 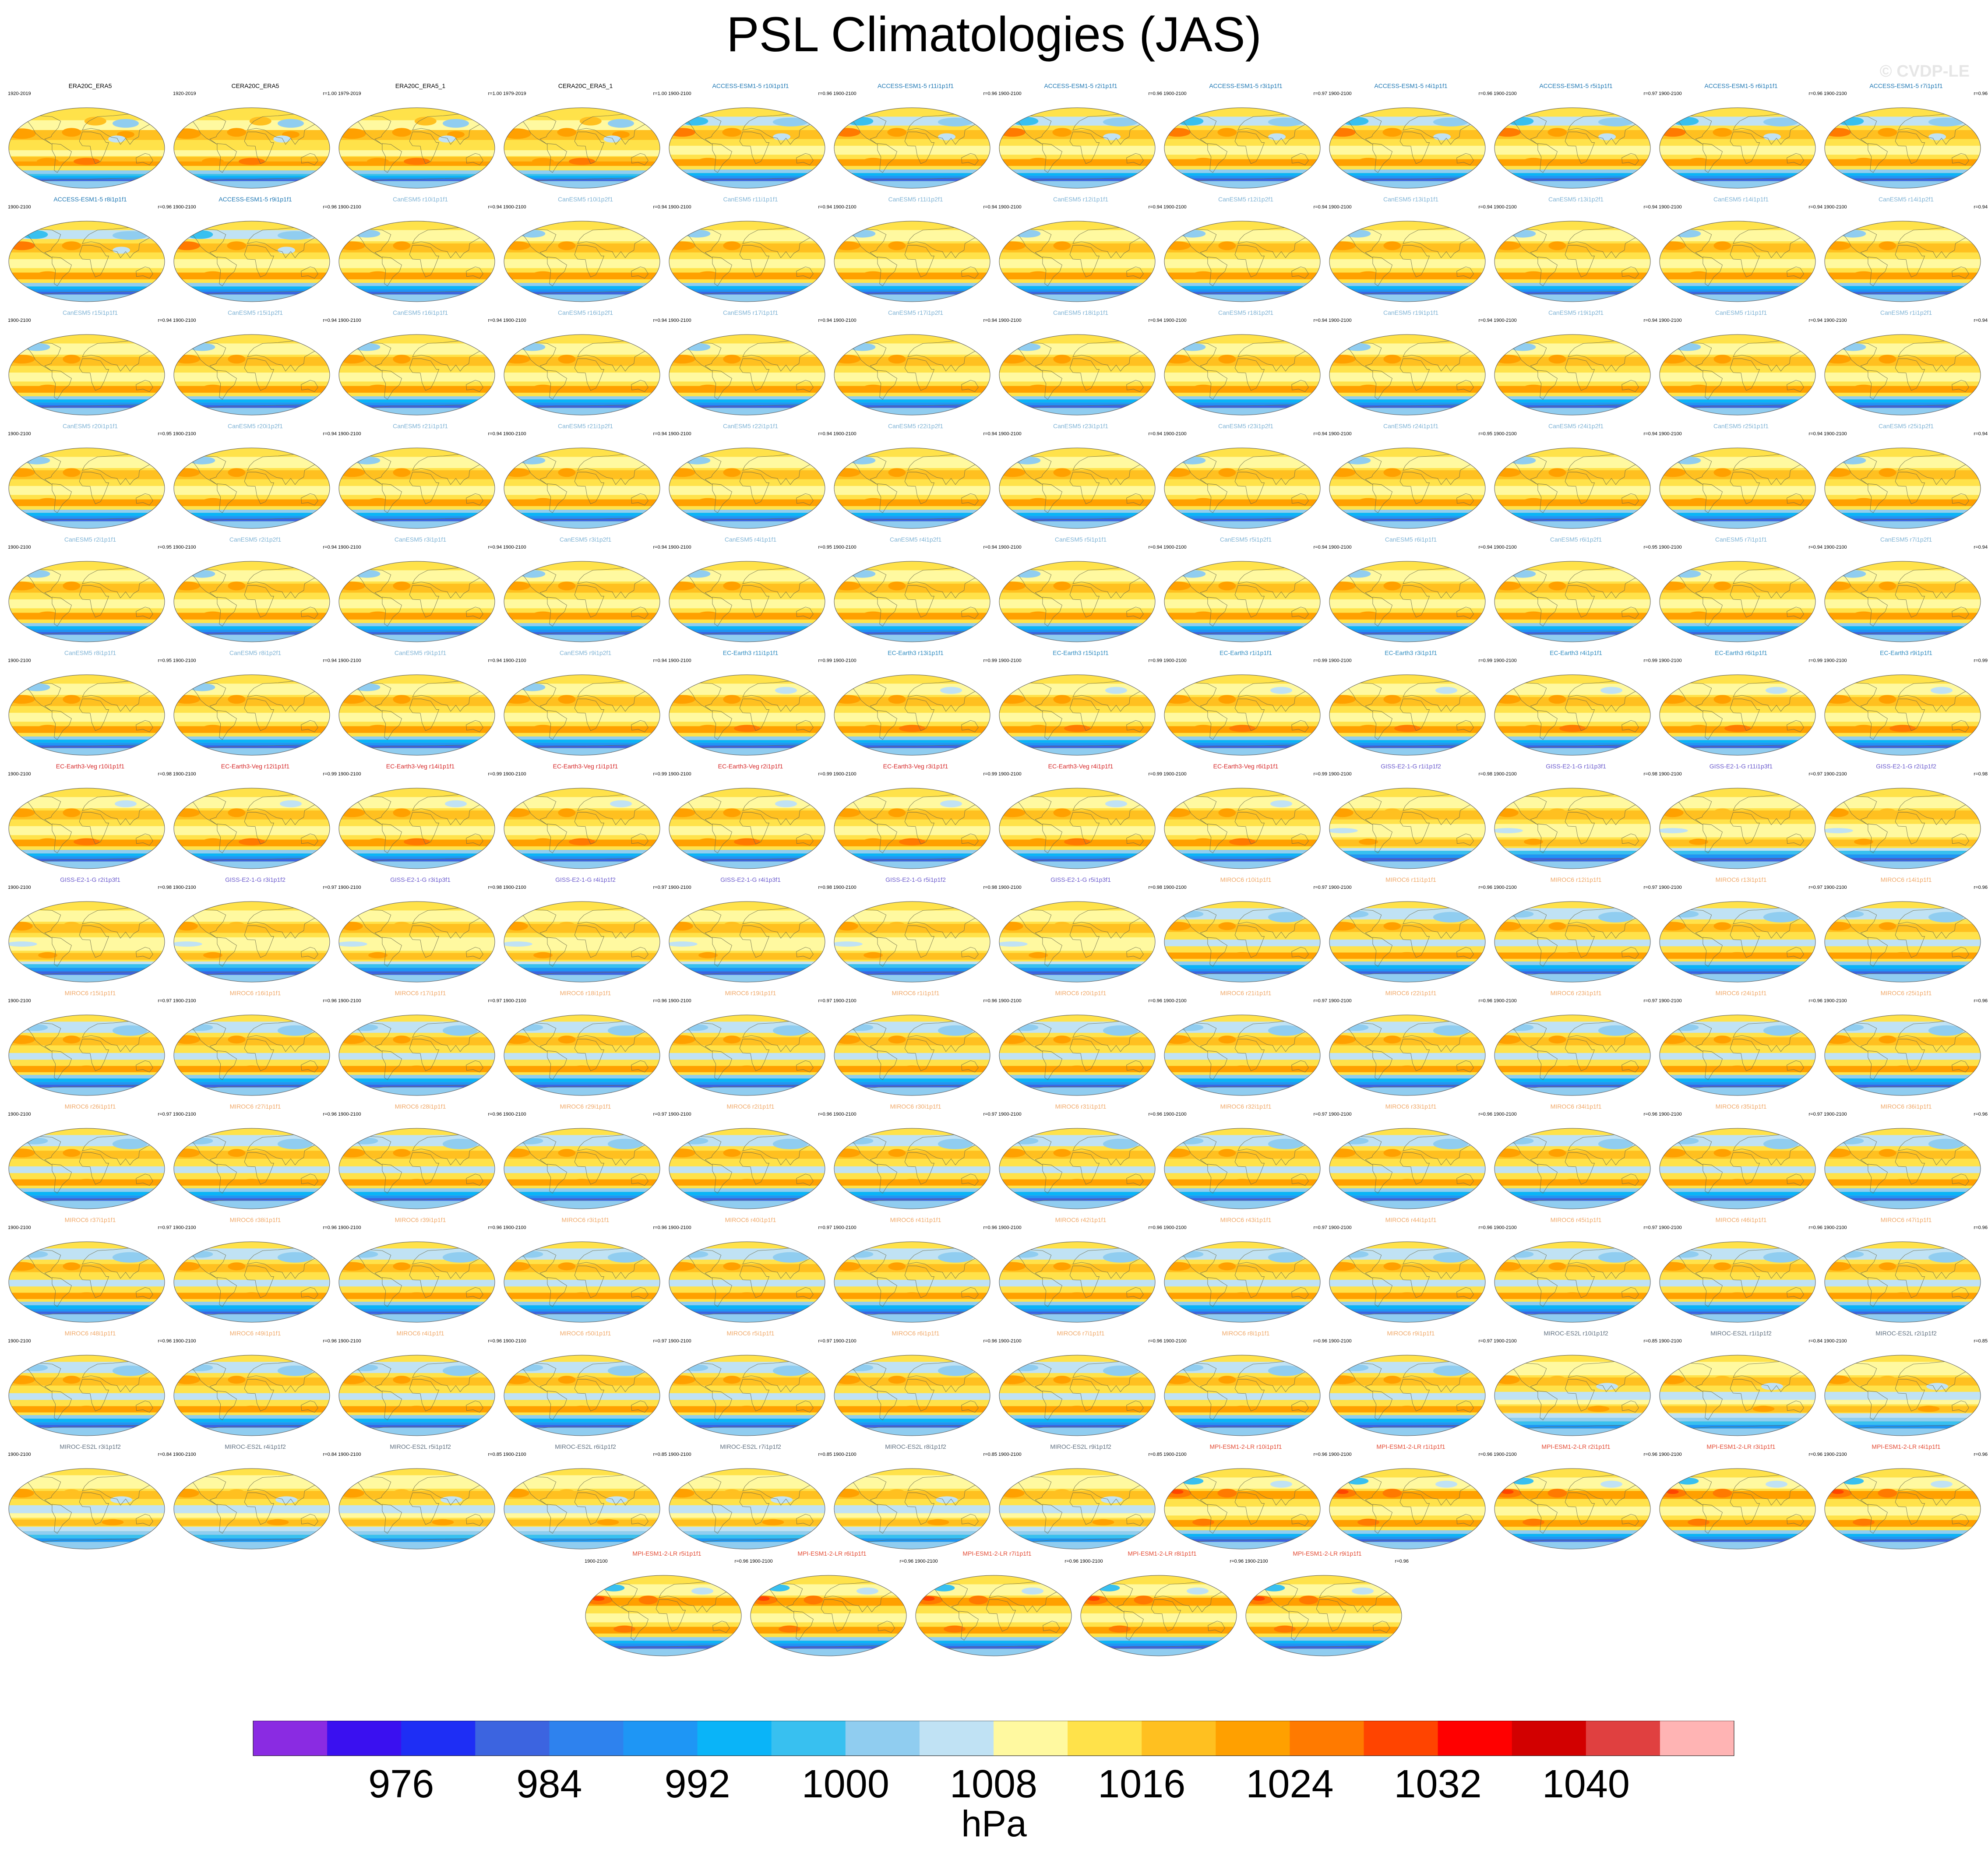 I want to click on map-panel: GISS-E2-1-G r3i1p1f2 1900-2100 r=0.97, so click(x=255, y=930).